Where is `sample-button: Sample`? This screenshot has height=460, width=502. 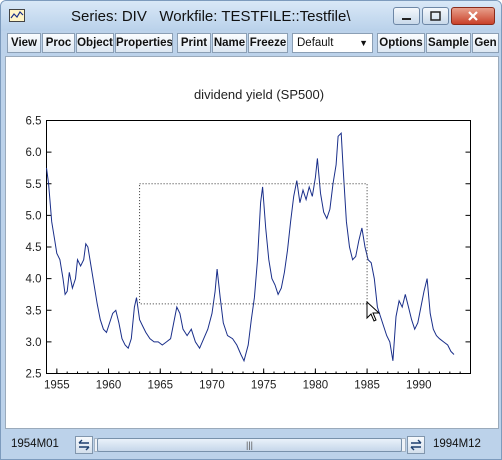
sample-button: Sample is located at coordinates (448, 43).